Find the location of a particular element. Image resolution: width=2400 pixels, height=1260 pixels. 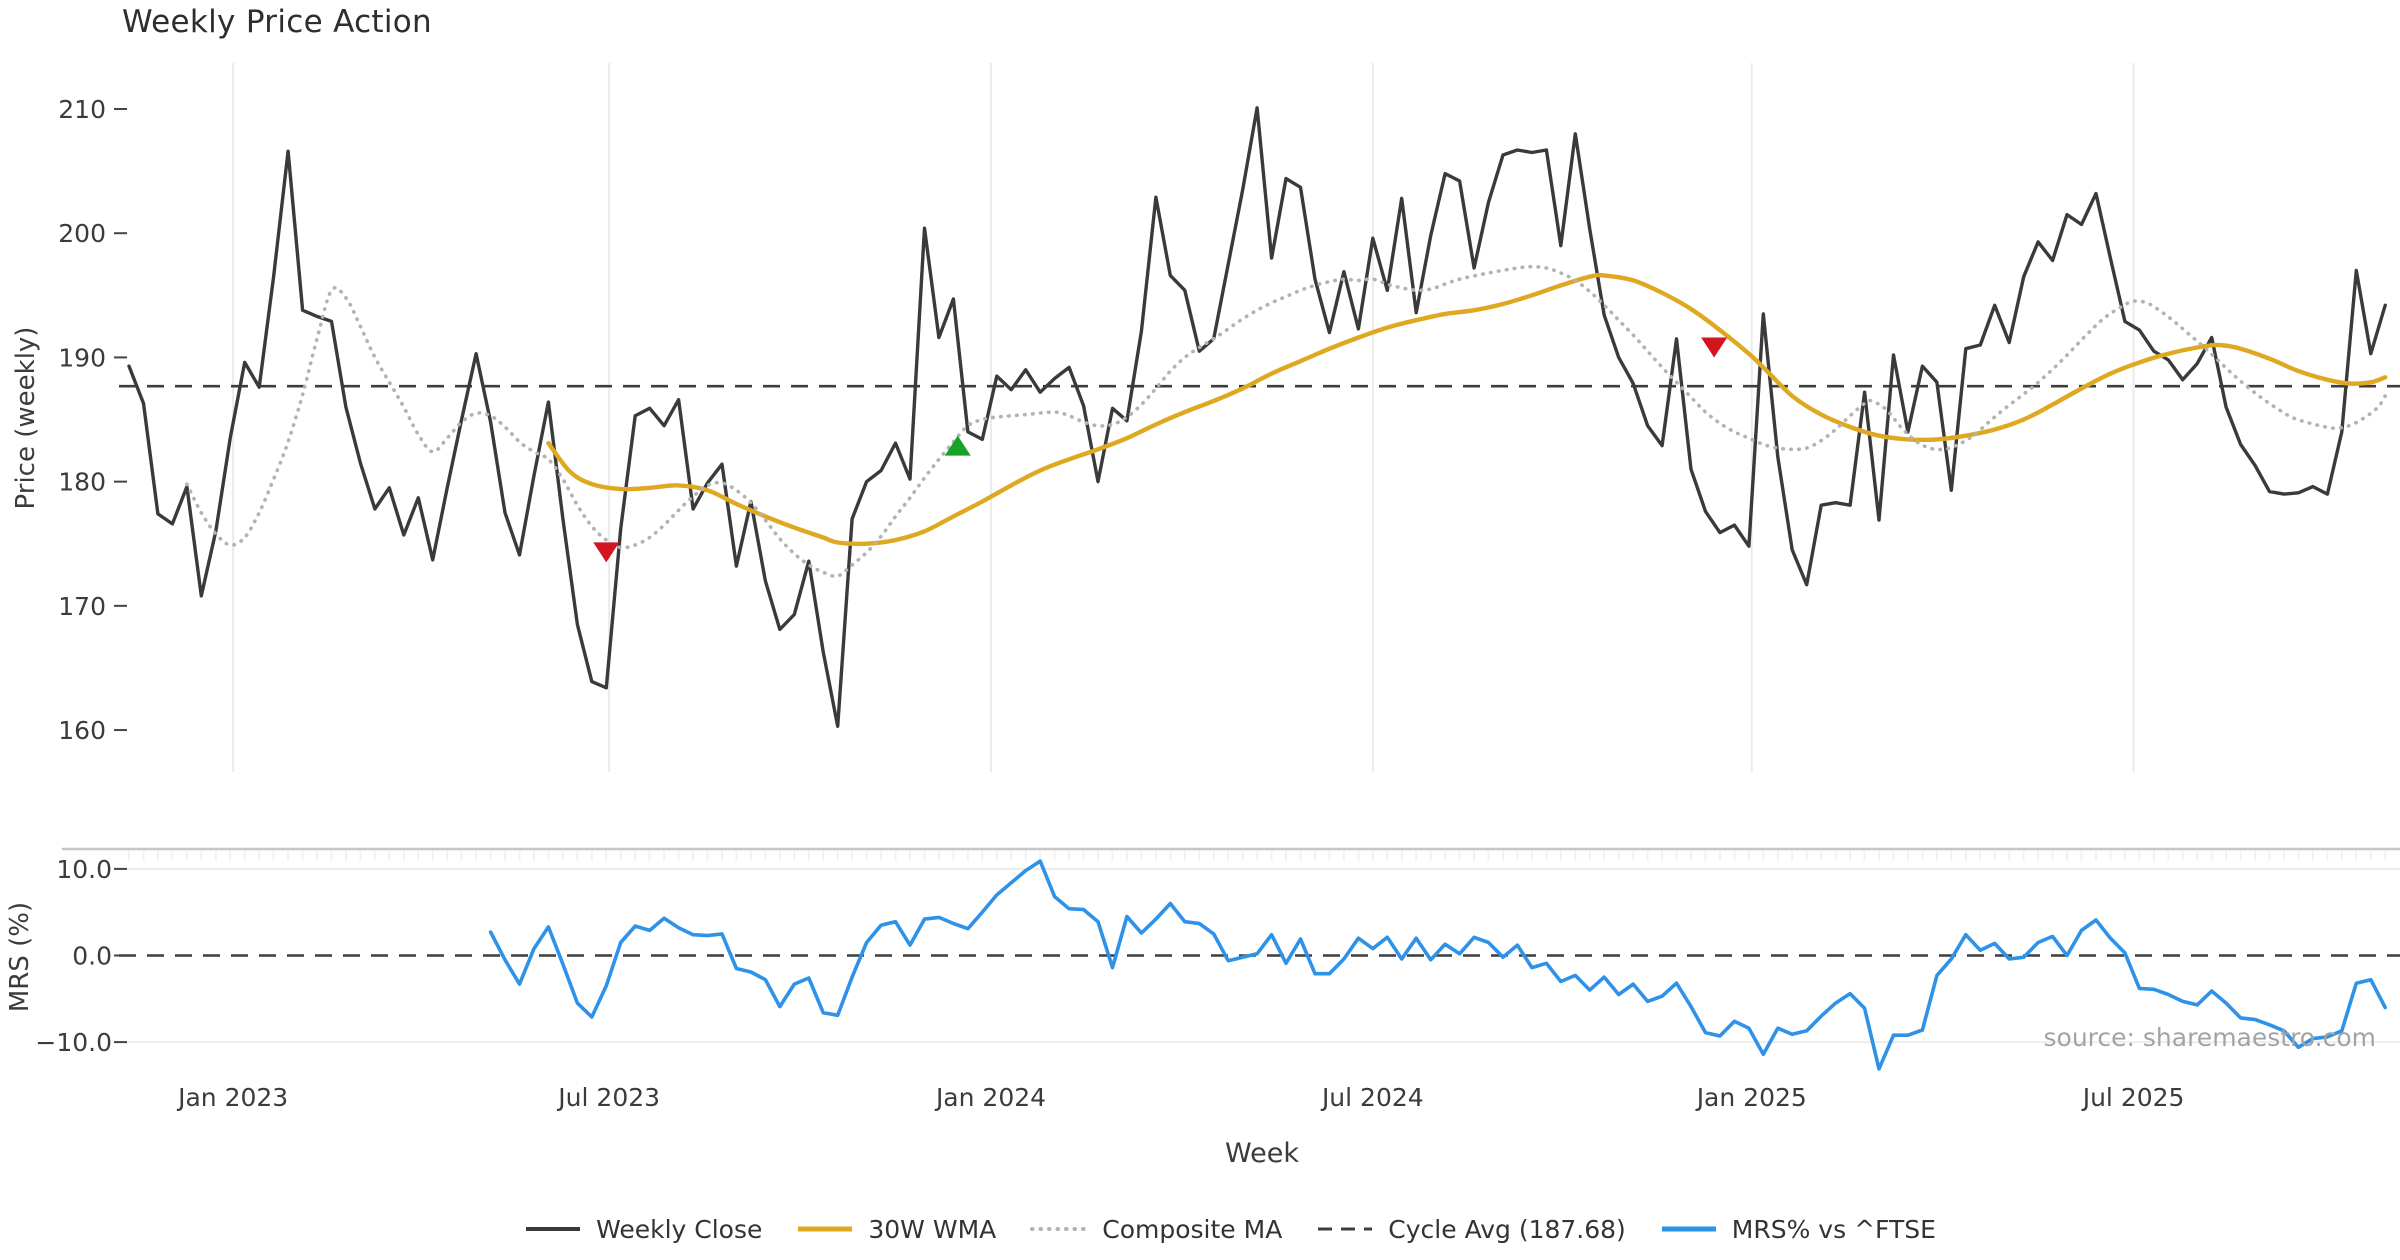

mrs-line is located at coordinates (1437, 965).